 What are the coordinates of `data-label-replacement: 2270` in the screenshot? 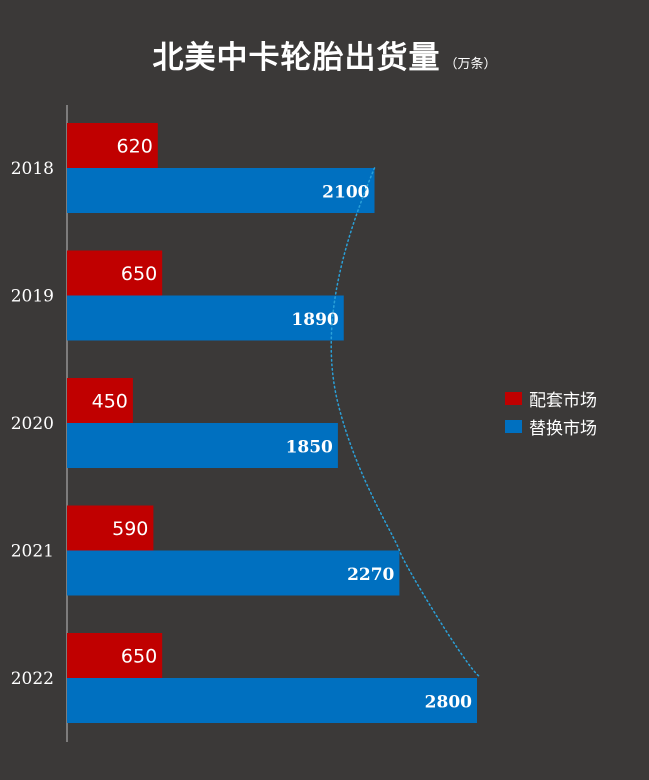 It's located at (370, 575).